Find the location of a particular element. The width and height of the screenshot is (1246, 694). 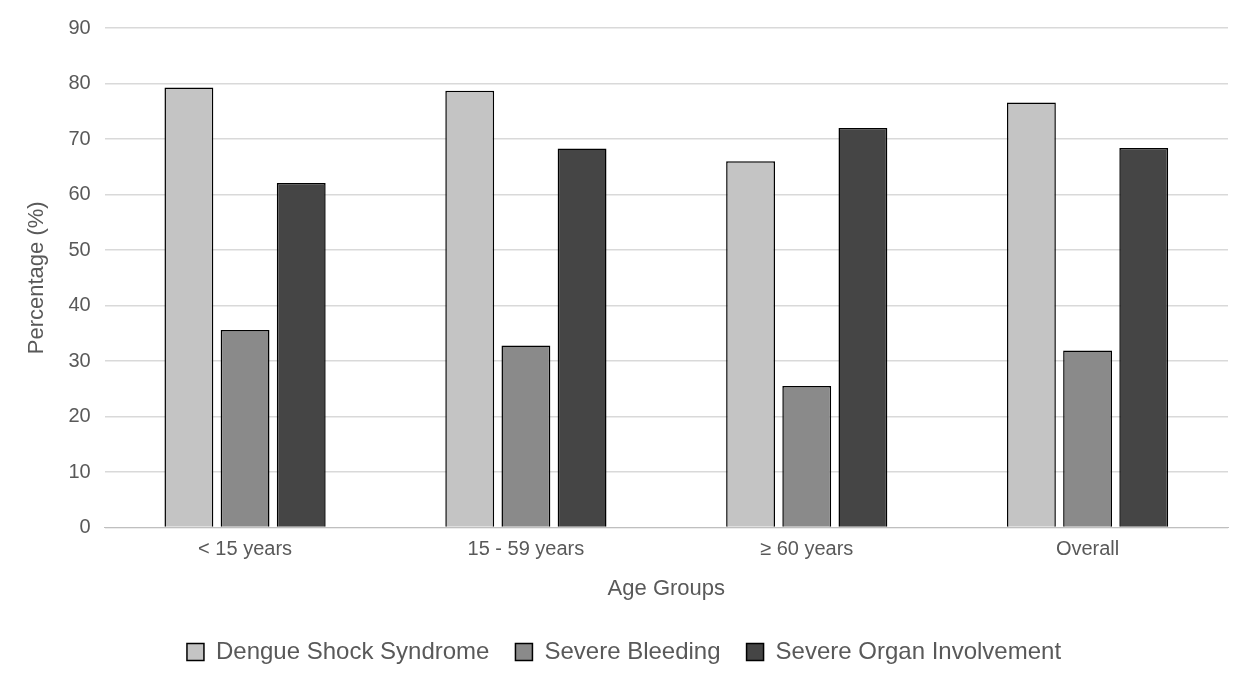

y-tick-label: 10 is located at coordinates (79, 470).